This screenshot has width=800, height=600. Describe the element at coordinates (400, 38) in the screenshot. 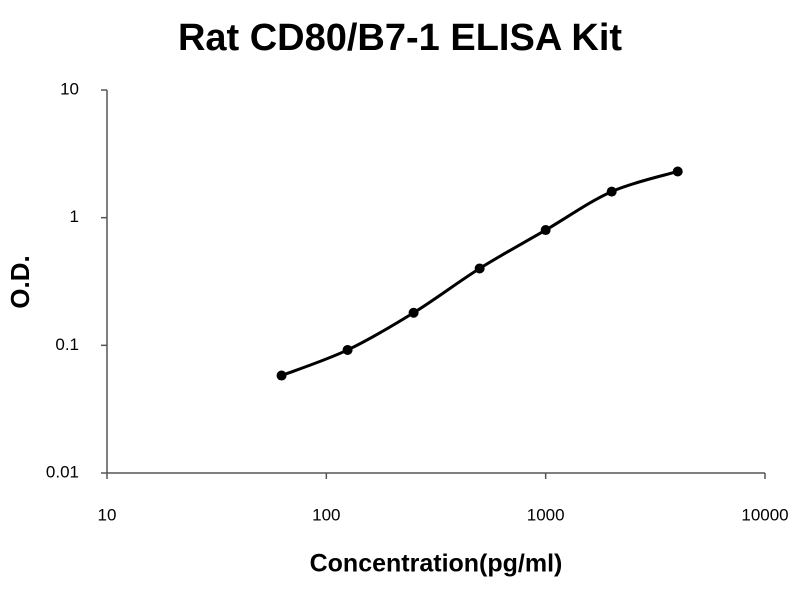

I see `chart-title: Rat CD80/B7-1 ELISA Kit` at that location.